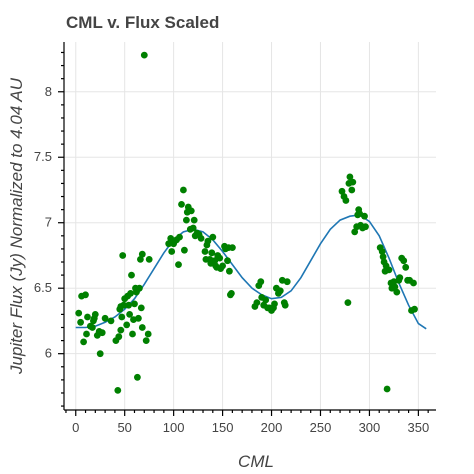  I want to click on y-axis-label: Jupiter Flux (Jy) Normalized to 4.04 AU, so click(16, 226).